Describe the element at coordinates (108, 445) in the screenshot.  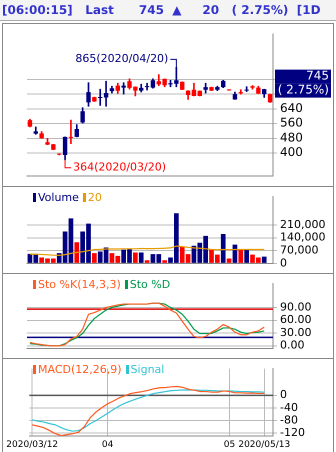
I see `x-tick-label: 04` at that location.